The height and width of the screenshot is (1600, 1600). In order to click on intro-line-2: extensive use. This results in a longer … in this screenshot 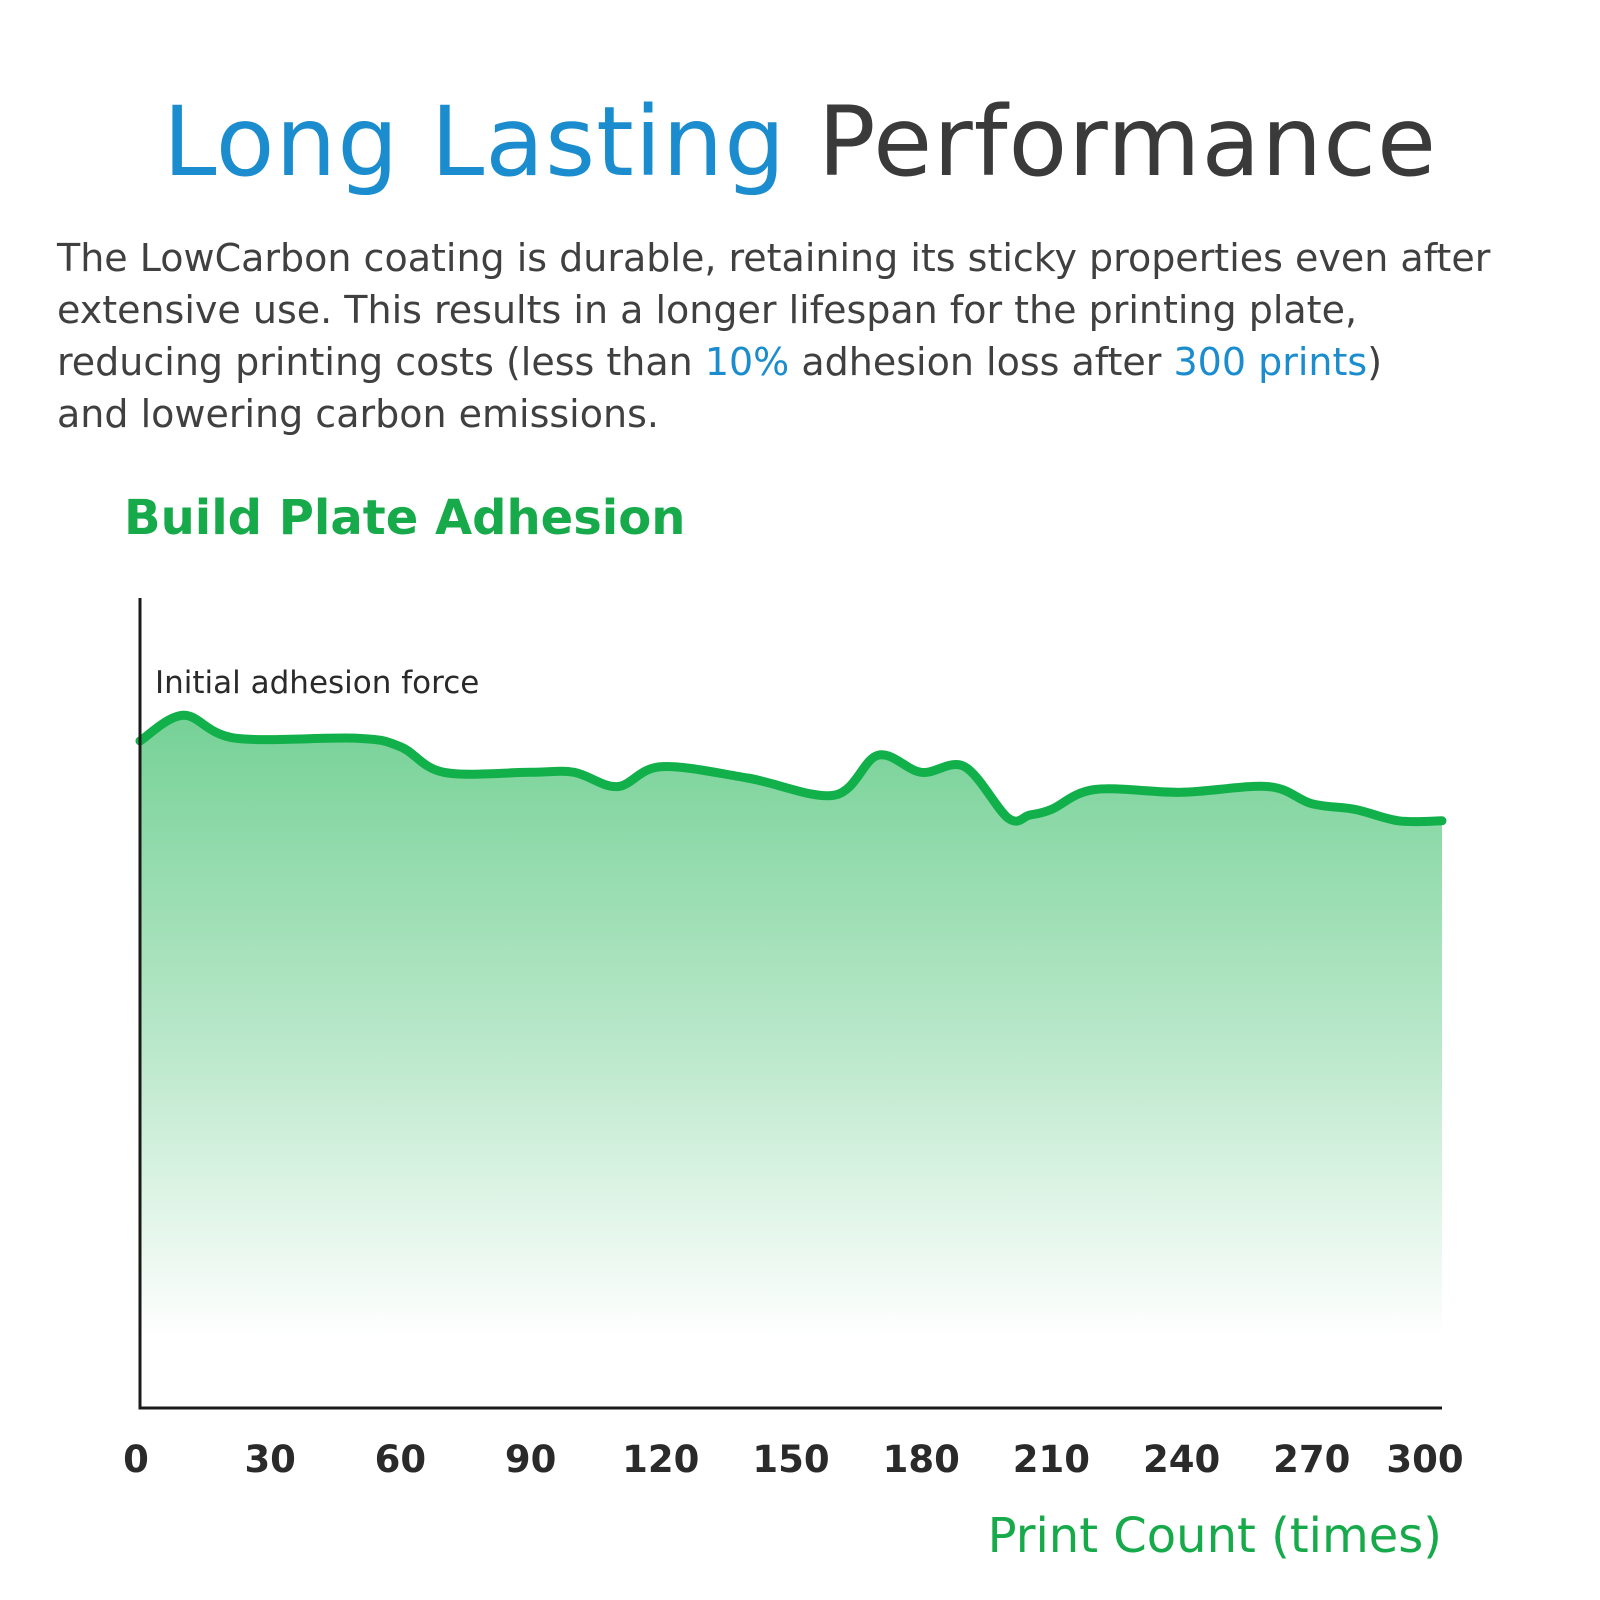, I will do `click(707, 310)`.